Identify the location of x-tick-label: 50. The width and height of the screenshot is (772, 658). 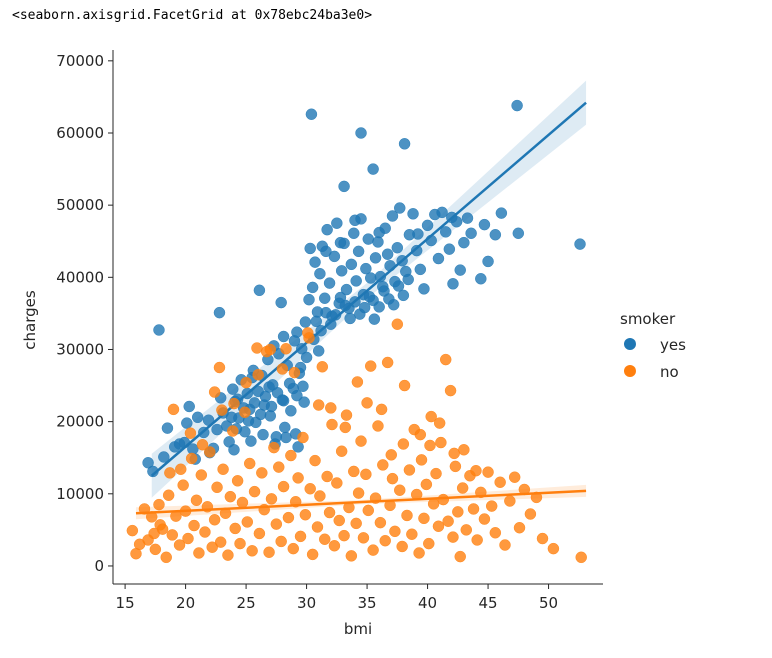
(548, 603).